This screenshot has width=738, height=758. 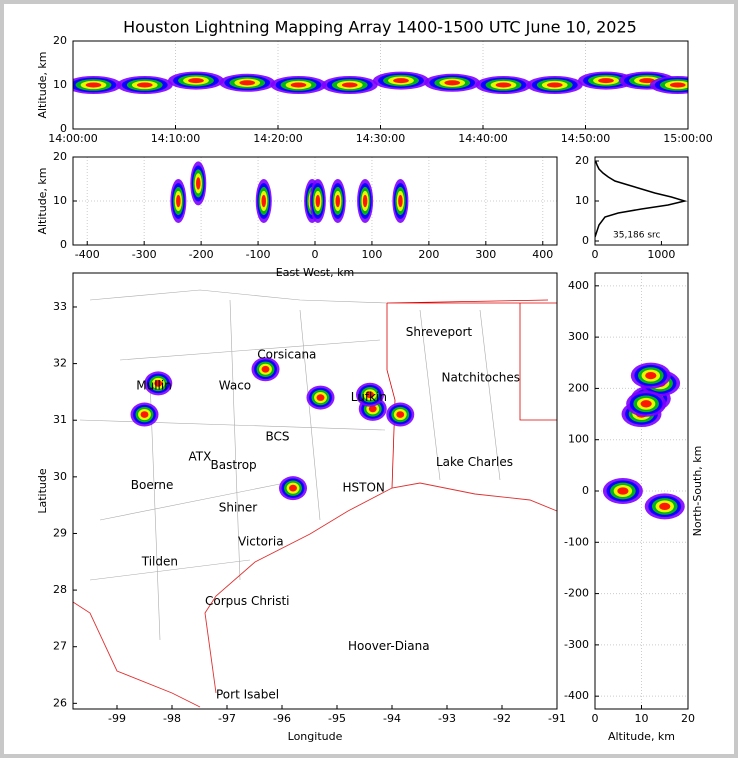 What do you see at coordinates (392, 718) in the screenshot?
I see `x-tick-label: -94` at bounding box center [392, 718].